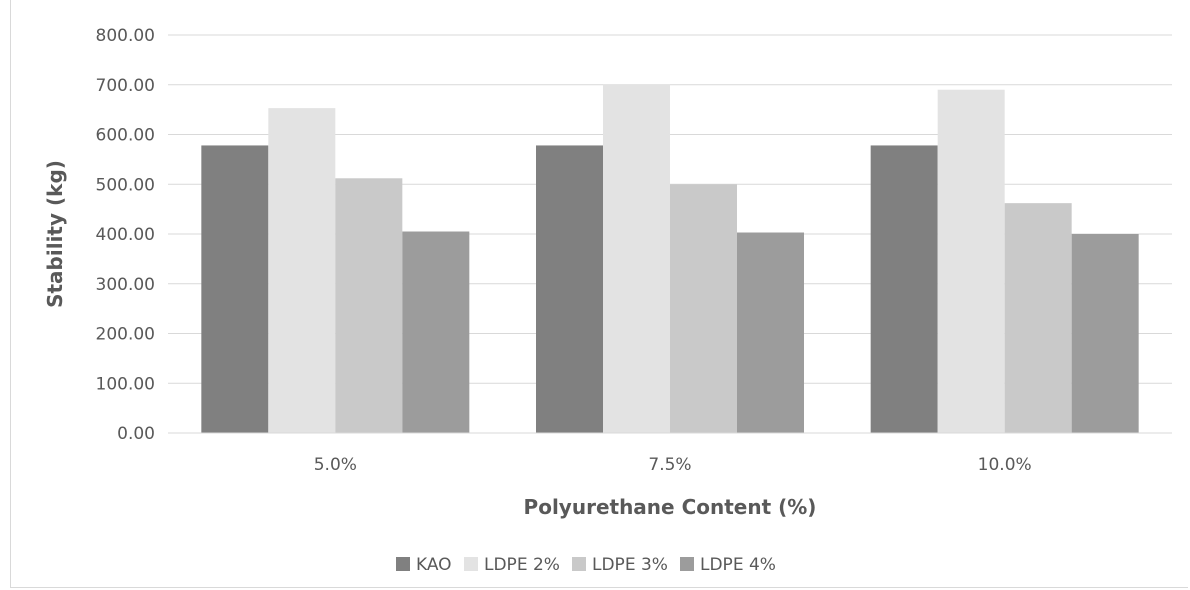 The image size is (1190, 590). I want to click on y-tick-label: 700.00, so click(125, 86).